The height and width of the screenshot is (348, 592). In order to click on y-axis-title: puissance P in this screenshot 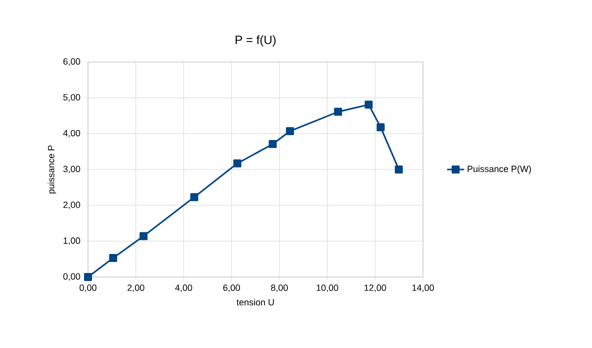, I will do `click(52, 169)`.